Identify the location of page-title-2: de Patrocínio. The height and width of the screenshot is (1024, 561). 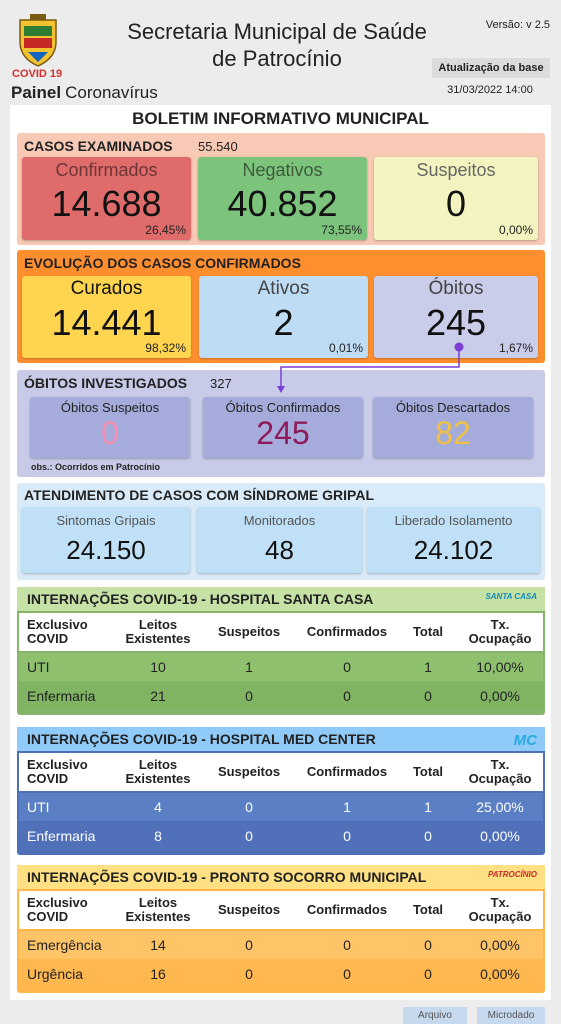
(277, 58).